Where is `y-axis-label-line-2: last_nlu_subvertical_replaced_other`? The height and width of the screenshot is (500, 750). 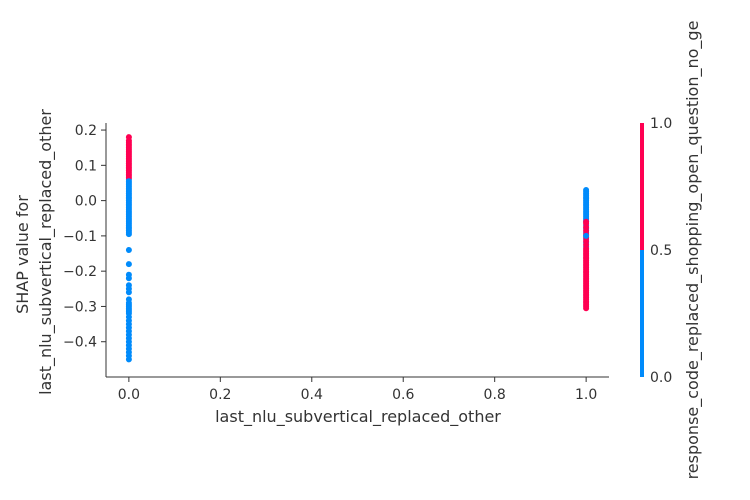
y-axis-label-line-2: last_nlu_subvertical_replaced_other is located at coordinates (46, 252).